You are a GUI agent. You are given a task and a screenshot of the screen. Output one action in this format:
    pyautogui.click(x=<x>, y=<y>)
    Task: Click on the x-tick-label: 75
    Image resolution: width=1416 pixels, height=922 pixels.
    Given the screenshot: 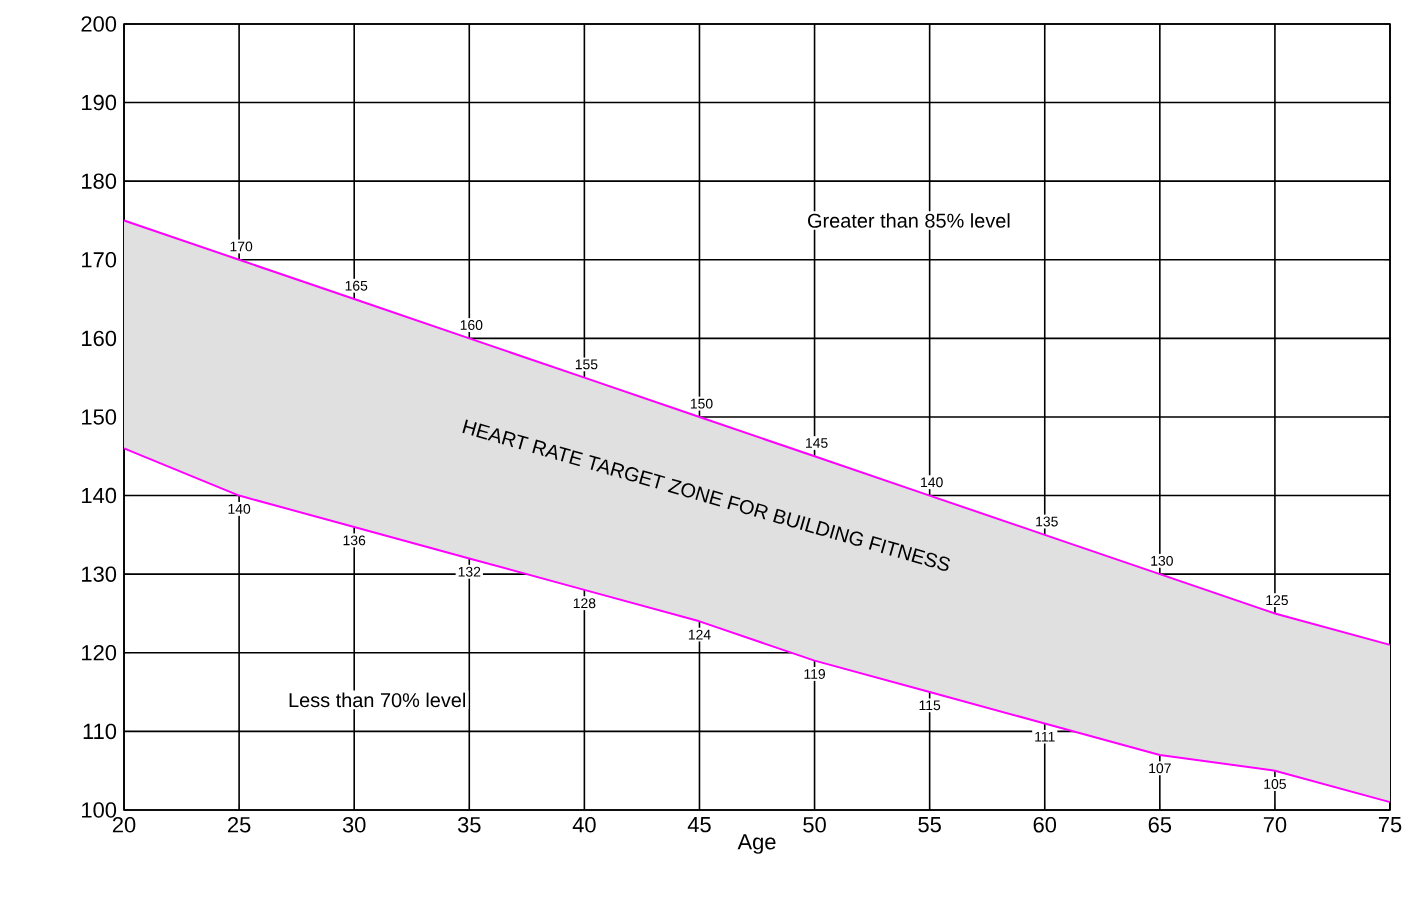 What is the action you would take?
    pyautogui.click(x=1390, y=825)
    